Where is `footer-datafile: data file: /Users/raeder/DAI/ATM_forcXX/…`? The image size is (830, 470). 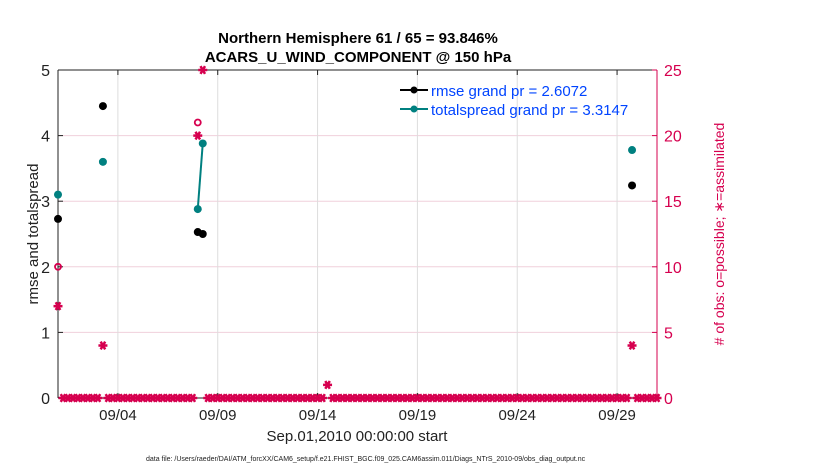
footer-datafile: data file: /Users/raeder/DAI/ATM_forcXX/… is located at coordinates (366, 459).